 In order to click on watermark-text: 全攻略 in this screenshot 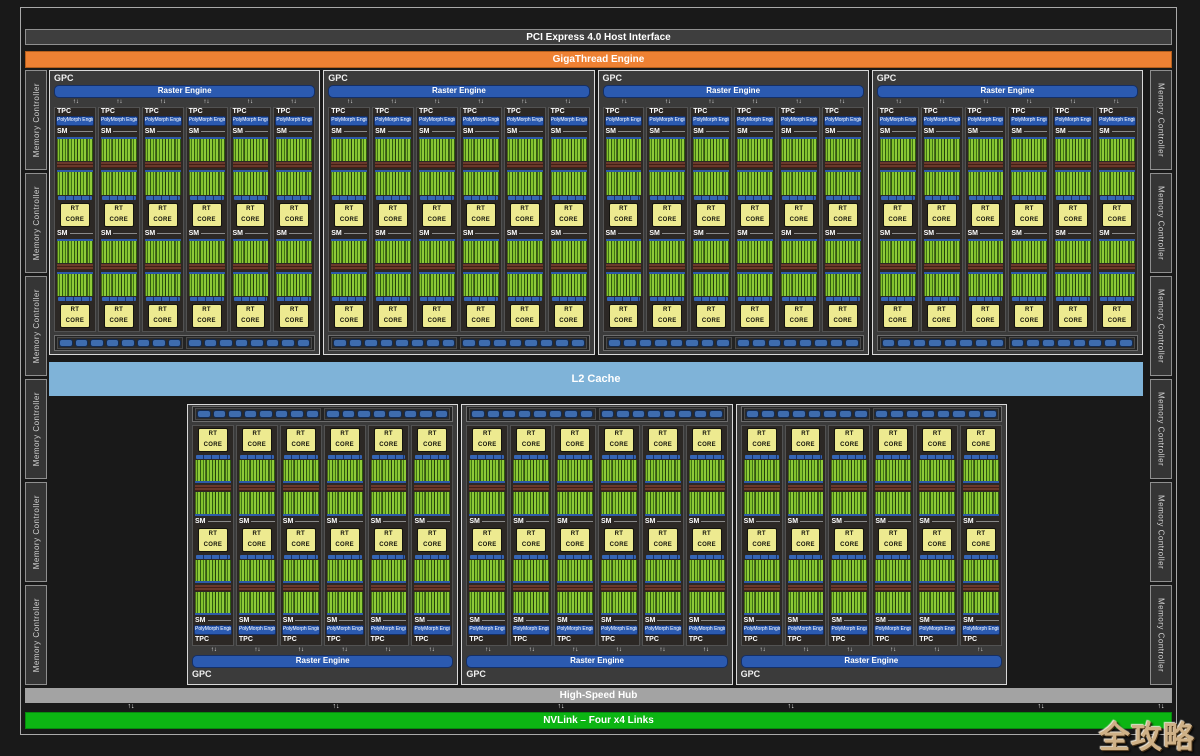, I will do `click(1147, 737)`.